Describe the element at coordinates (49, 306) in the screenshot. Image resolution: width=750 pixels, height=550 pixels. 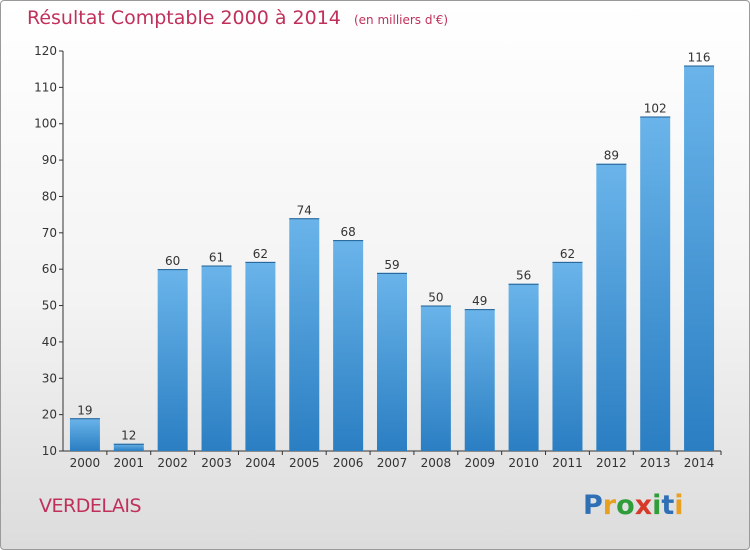
I see `y-tick-label: 50` at that location.